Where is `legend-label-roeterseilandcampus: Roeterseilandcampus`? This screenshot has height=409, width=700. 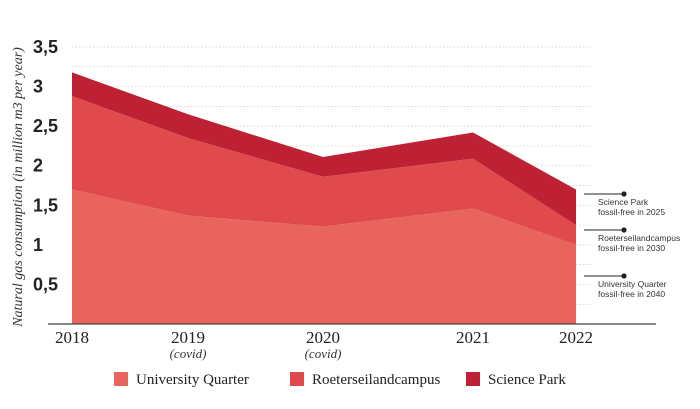
legend-label-roeterseilandcampus: Roeterseilandcampus is located at coordinates (376, 380).